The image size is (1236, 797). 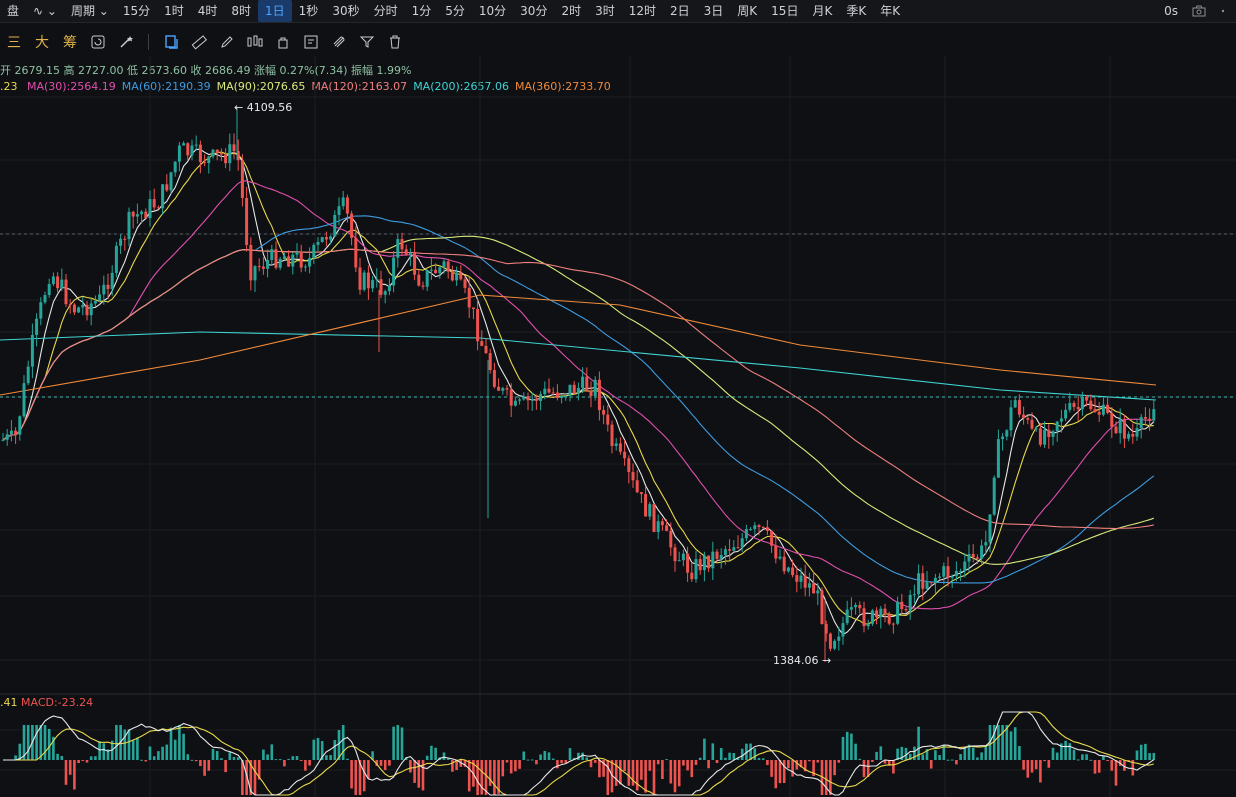 What do you see at coordinates (747, 11) in the screenshot?
I see `timeframe-tab: 周K` at bounding box center [747, 11].